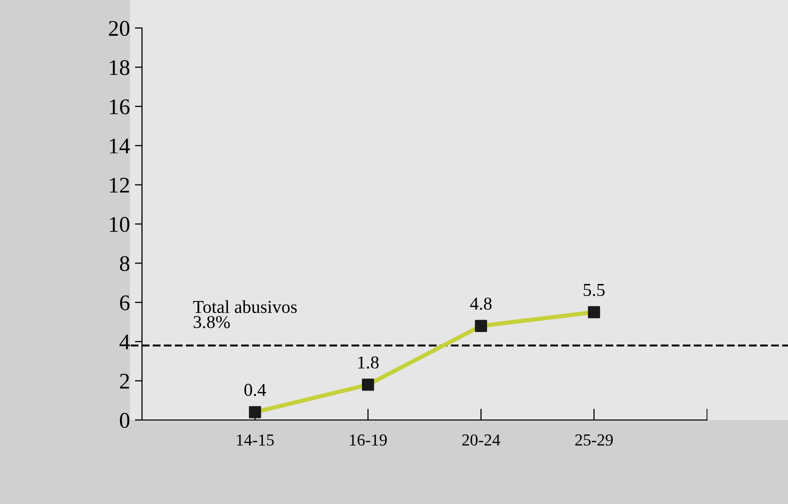 The image size is (788, 504). I want to click on x-tick-label: 20-24, so click(481, 440).